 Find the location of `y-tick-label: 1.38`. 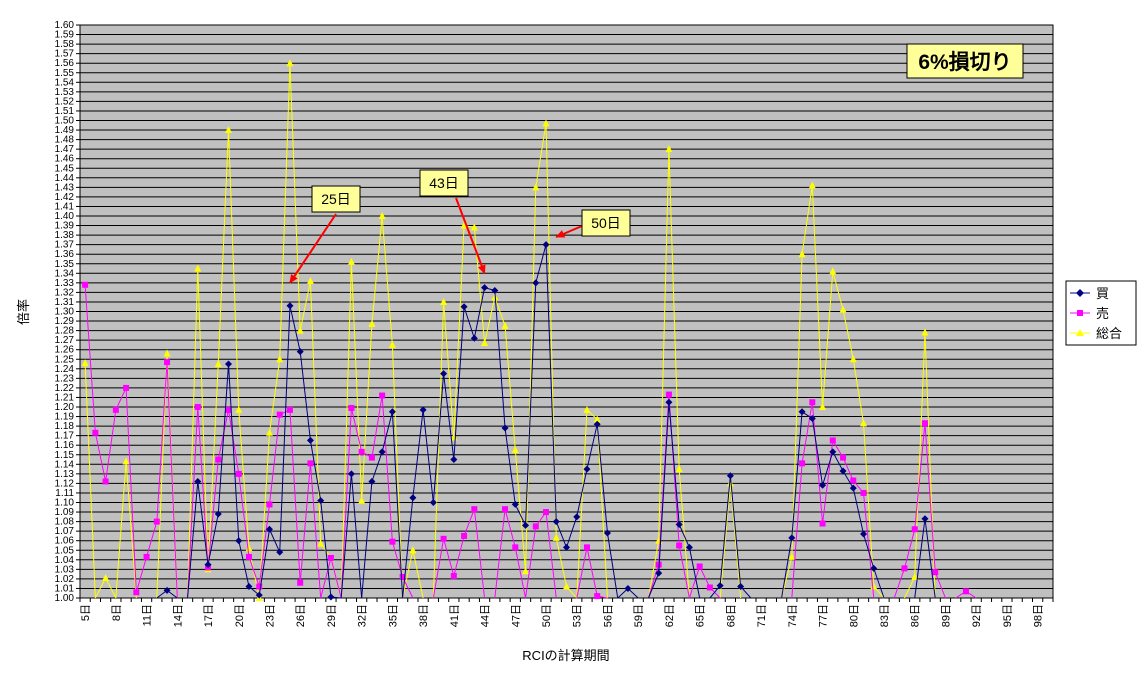

y-tick-label: 1.38 is located at coordinates (65, 235).